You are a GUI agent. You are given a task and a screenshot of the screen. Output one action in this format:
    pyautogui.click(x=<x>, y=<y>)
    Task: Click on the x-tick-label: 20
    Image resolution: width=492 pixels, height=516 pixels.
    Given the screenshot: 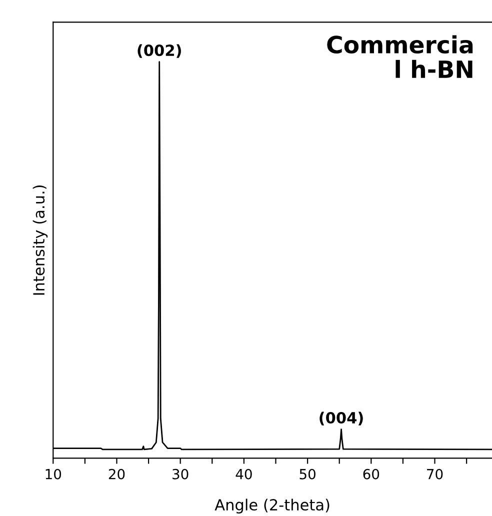 What is the action you would take?
    pyautogui.click(x=116, y=474)
    